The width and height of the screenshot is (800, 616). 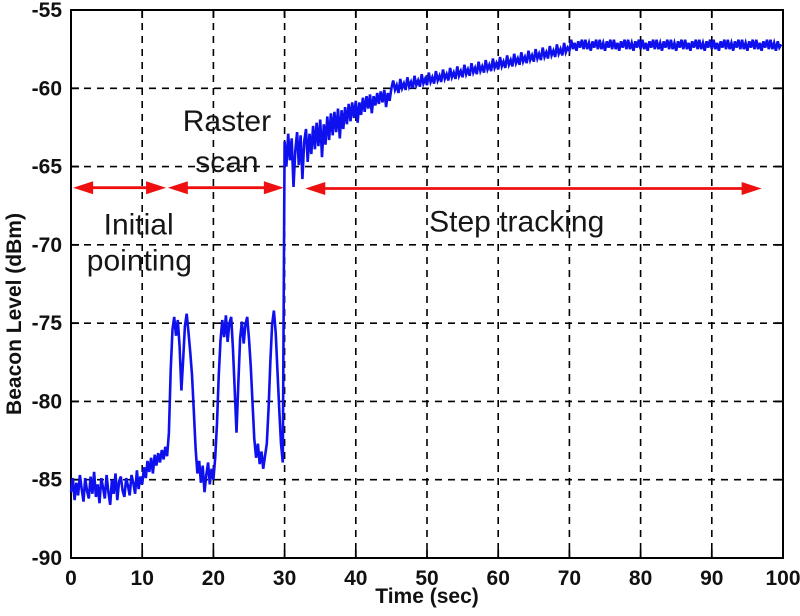 What do you see at coordinates (782, 578) in the screenshot?
I see `x-axis-tick-label: 100` at bounding box center [782, 578].